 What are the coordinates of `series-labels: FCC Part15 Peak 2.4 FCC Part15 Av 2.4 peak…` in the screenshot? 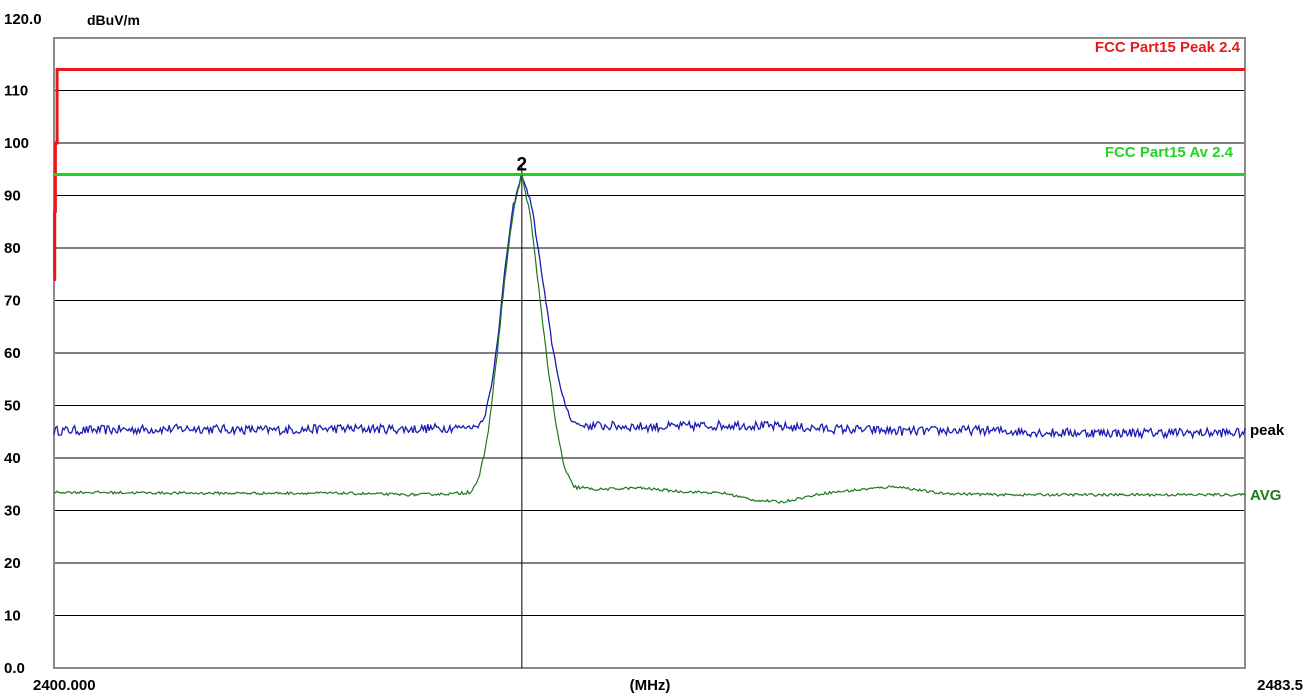 It's located at (1190, 271).